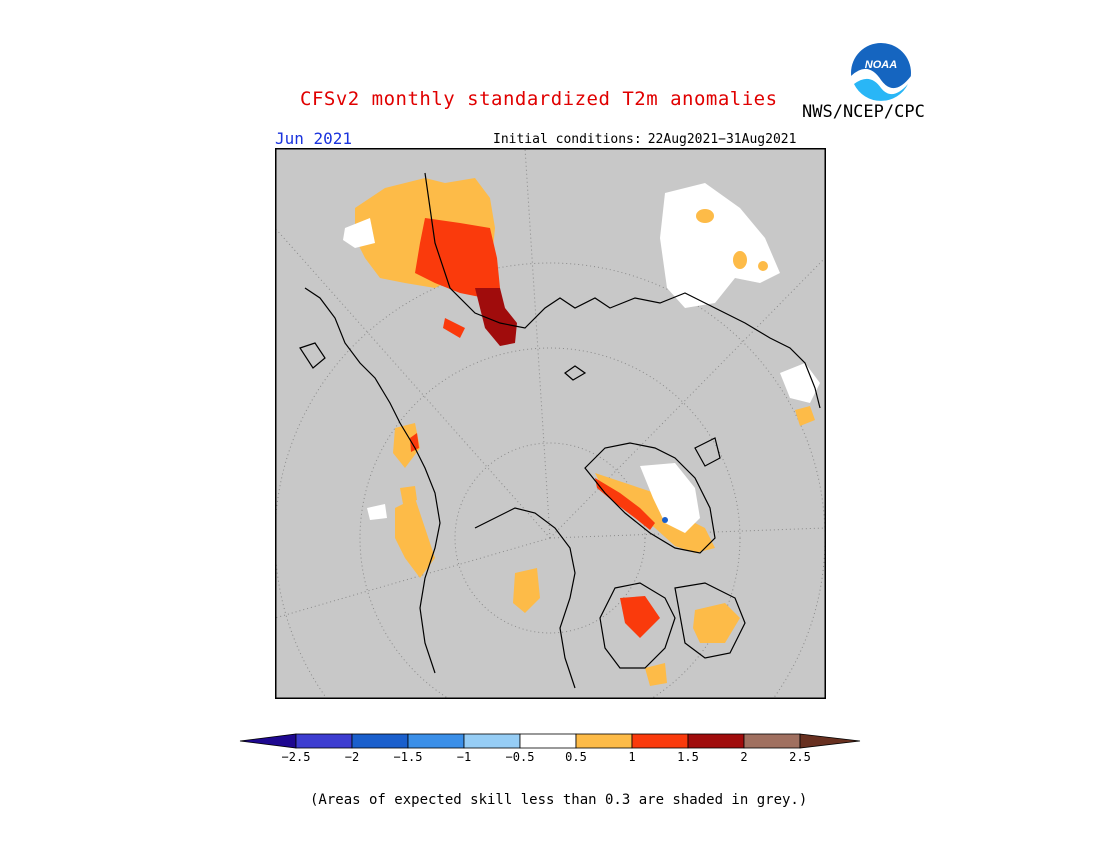 The height and width of the screenshot is (850, 1100). Describe the element at coordinates (324, 741) in the screenshot. I see `legend-swatch-m25-m2` at that location.